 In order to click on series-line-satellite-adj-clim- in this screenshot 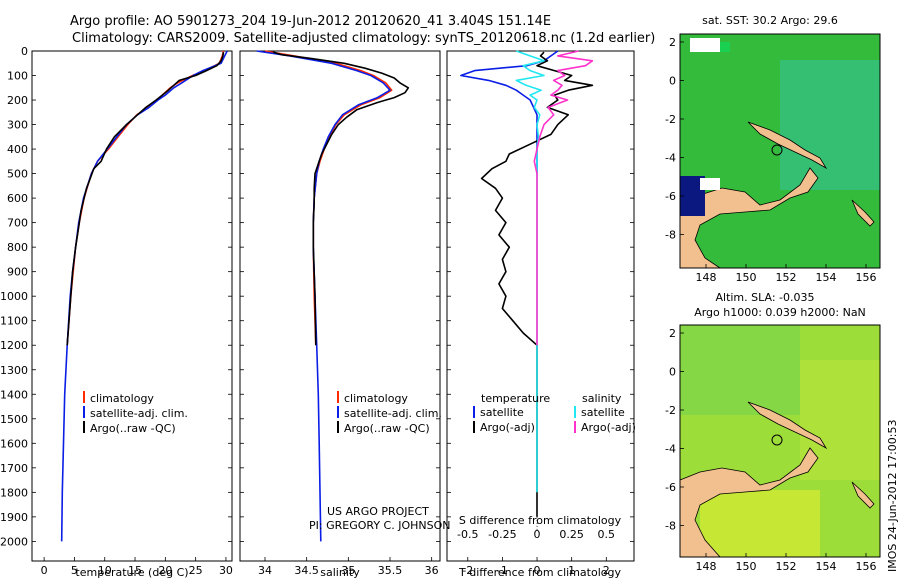, I will do `click(323, 296)`.